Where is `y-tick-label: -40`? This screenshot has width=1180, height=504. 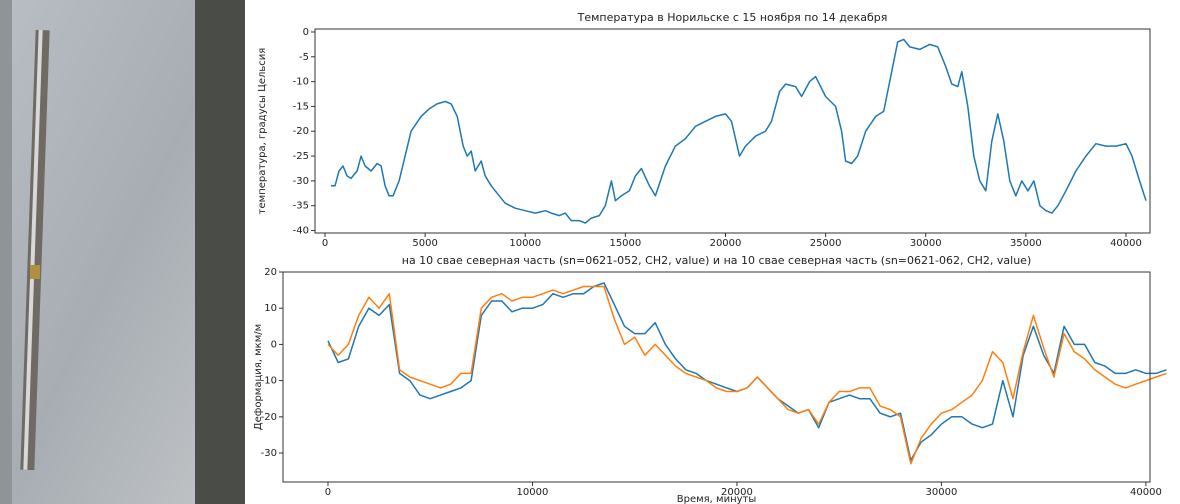 y-tick-label: -40 is located at coordinates (301, 231).